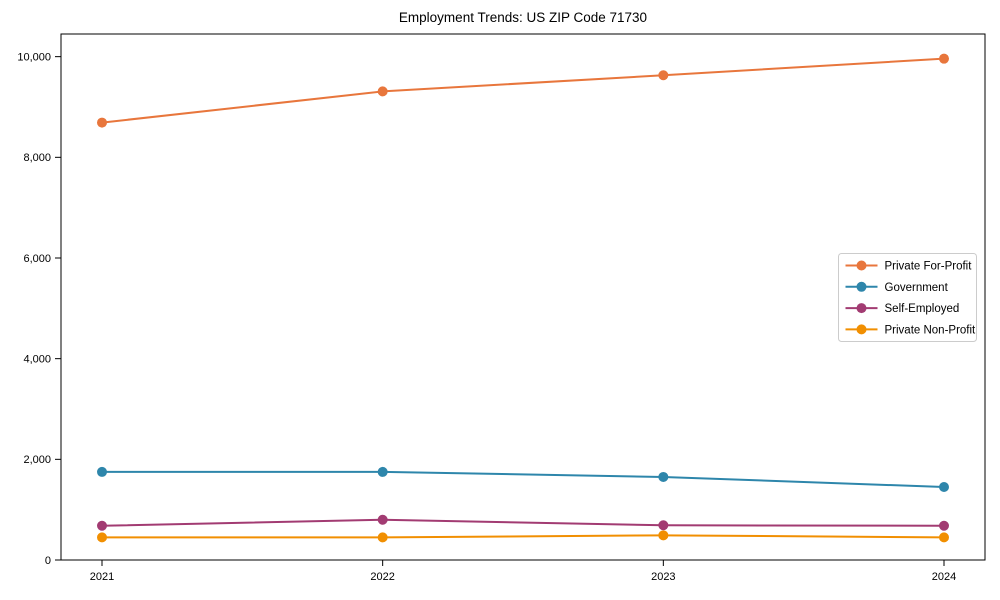 The width and height of the screenshot is (1000, 600). I want to click on y-axis-tick-label: 8,000, so click(37, 158).